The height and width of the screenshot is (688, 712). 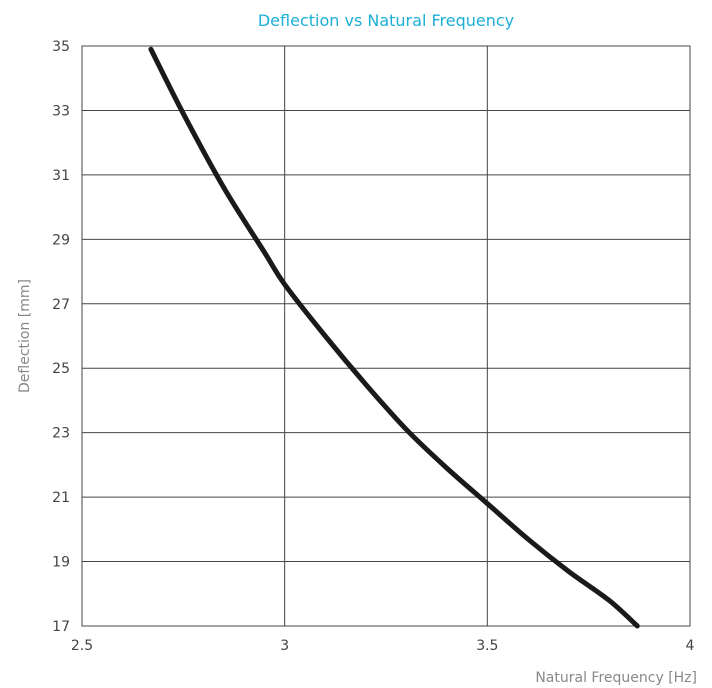 What do you see at coordinates (616, 678) in the screenshot?
I see `x-axis-label: Natural Frequency [Hz]` at bounding box center [616, 678].